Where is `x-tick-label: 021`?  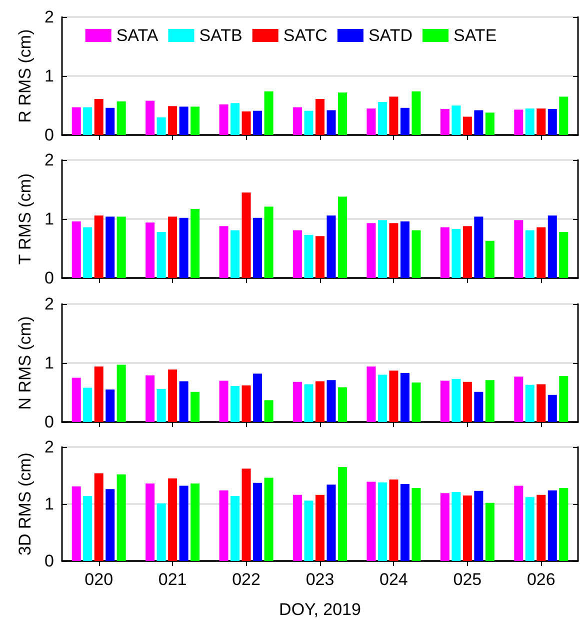 x-tick-label: 021 is located at coordinates (172, 579).